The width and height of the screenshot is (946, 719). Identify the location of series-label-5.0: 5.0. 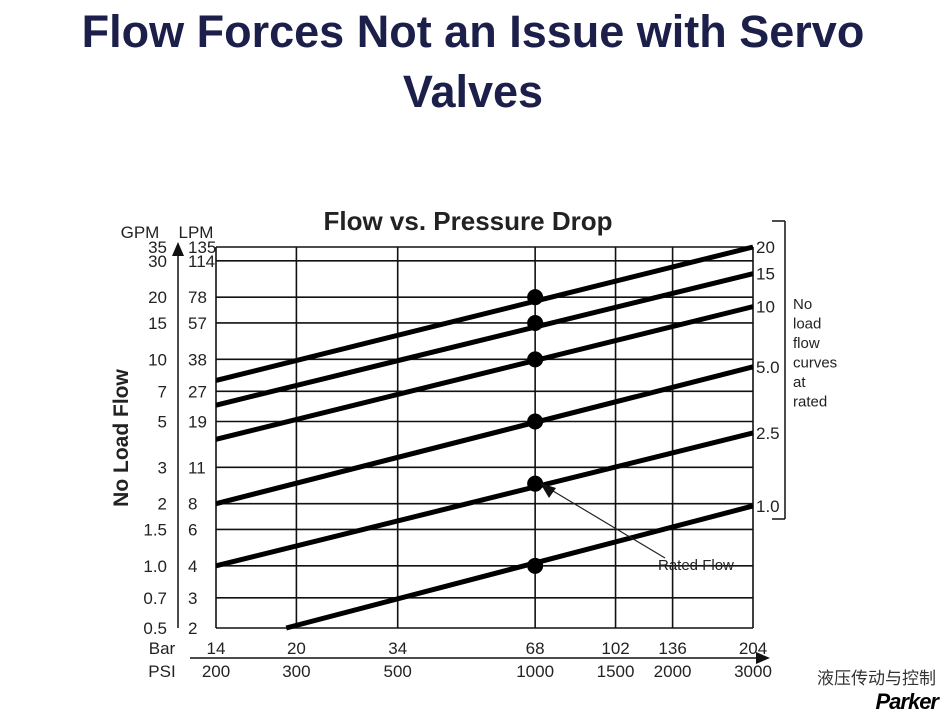
(768, 367).